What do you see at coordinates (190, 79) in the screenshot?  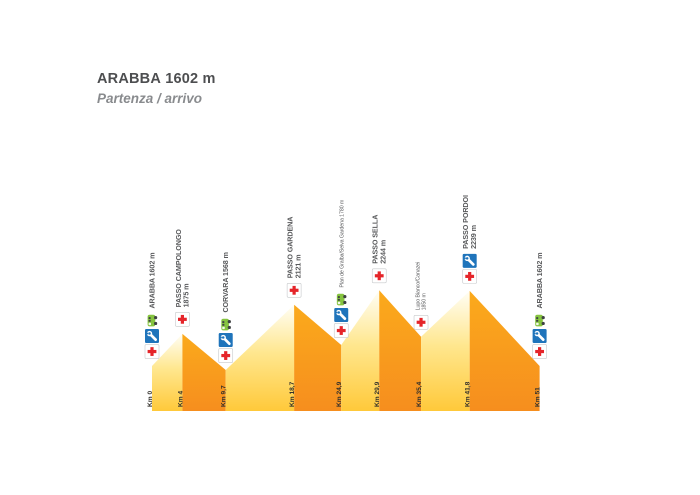 I see `title-altitude: 1602 m` at bounding box center [190, 79].